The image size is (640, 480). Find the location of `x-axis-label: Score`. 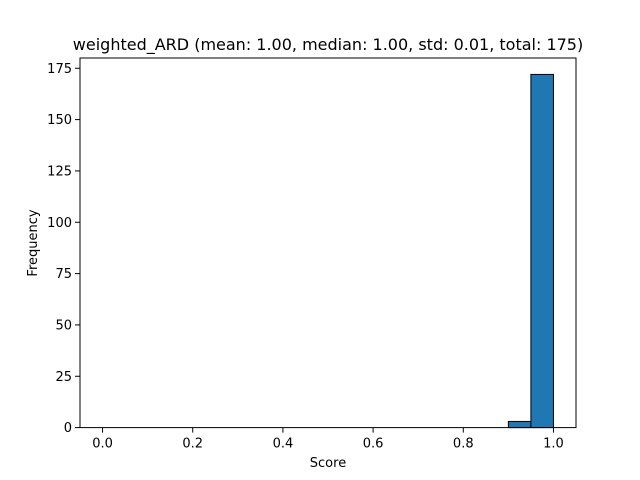

x-axis-label: Score is located at coordinates (328, 463).